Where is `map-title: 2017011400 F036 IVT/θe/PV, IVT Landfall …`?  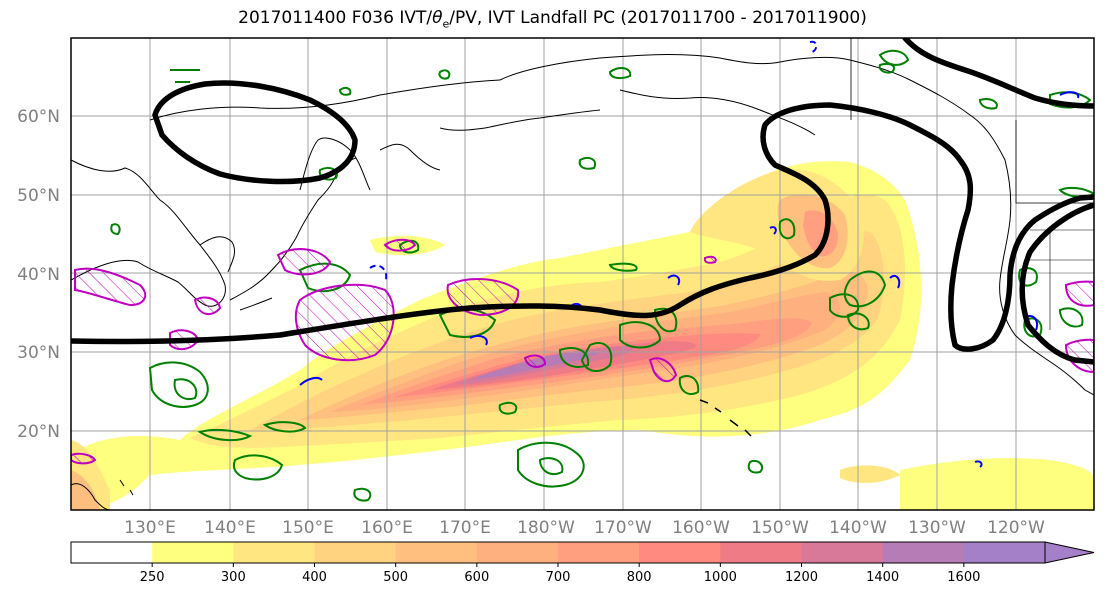 map-title: 2017011400 F036 IVT/θe/PV, IVT Landfall … is located at coordinates (552, 19).